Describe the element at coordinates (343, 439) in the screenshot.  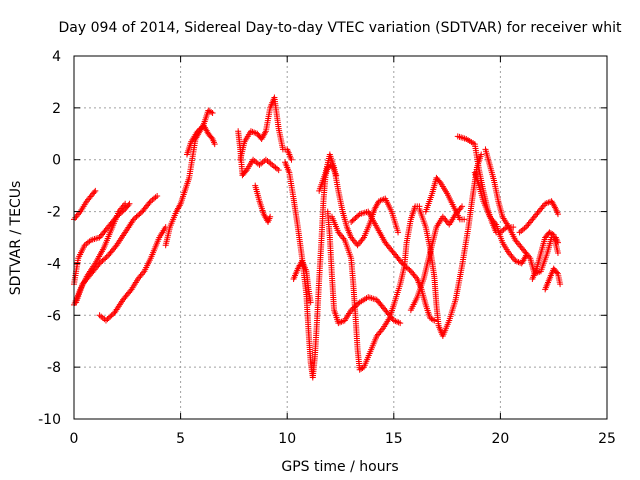
I see `x-tick-labels: 0 5 10 15 20 25` at that location.